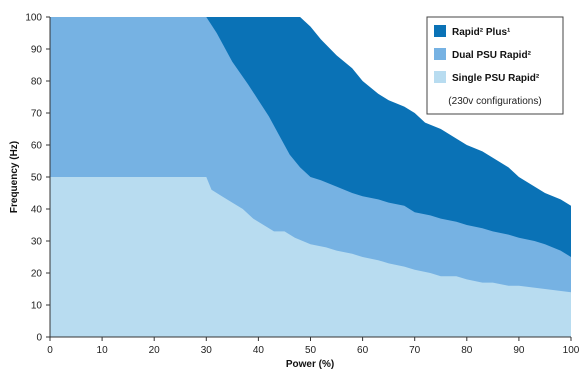 This screenshot has height=372, width=579. Describe the element at coordinates (50, 350) in the screenshot. I see `x-tick-label: 0` at that location.